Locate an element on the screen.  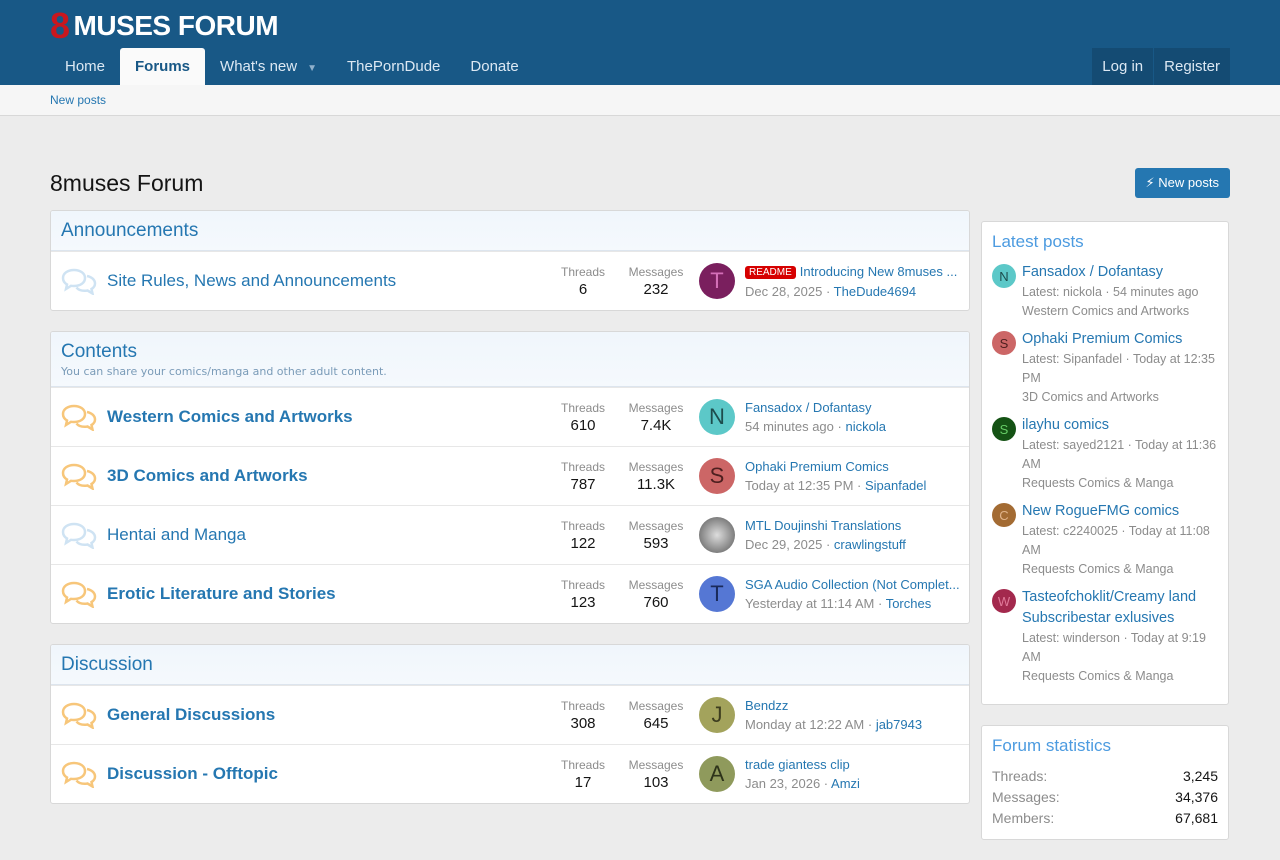
nav-tab-donate: Donate is located at coordinates (494, 66).